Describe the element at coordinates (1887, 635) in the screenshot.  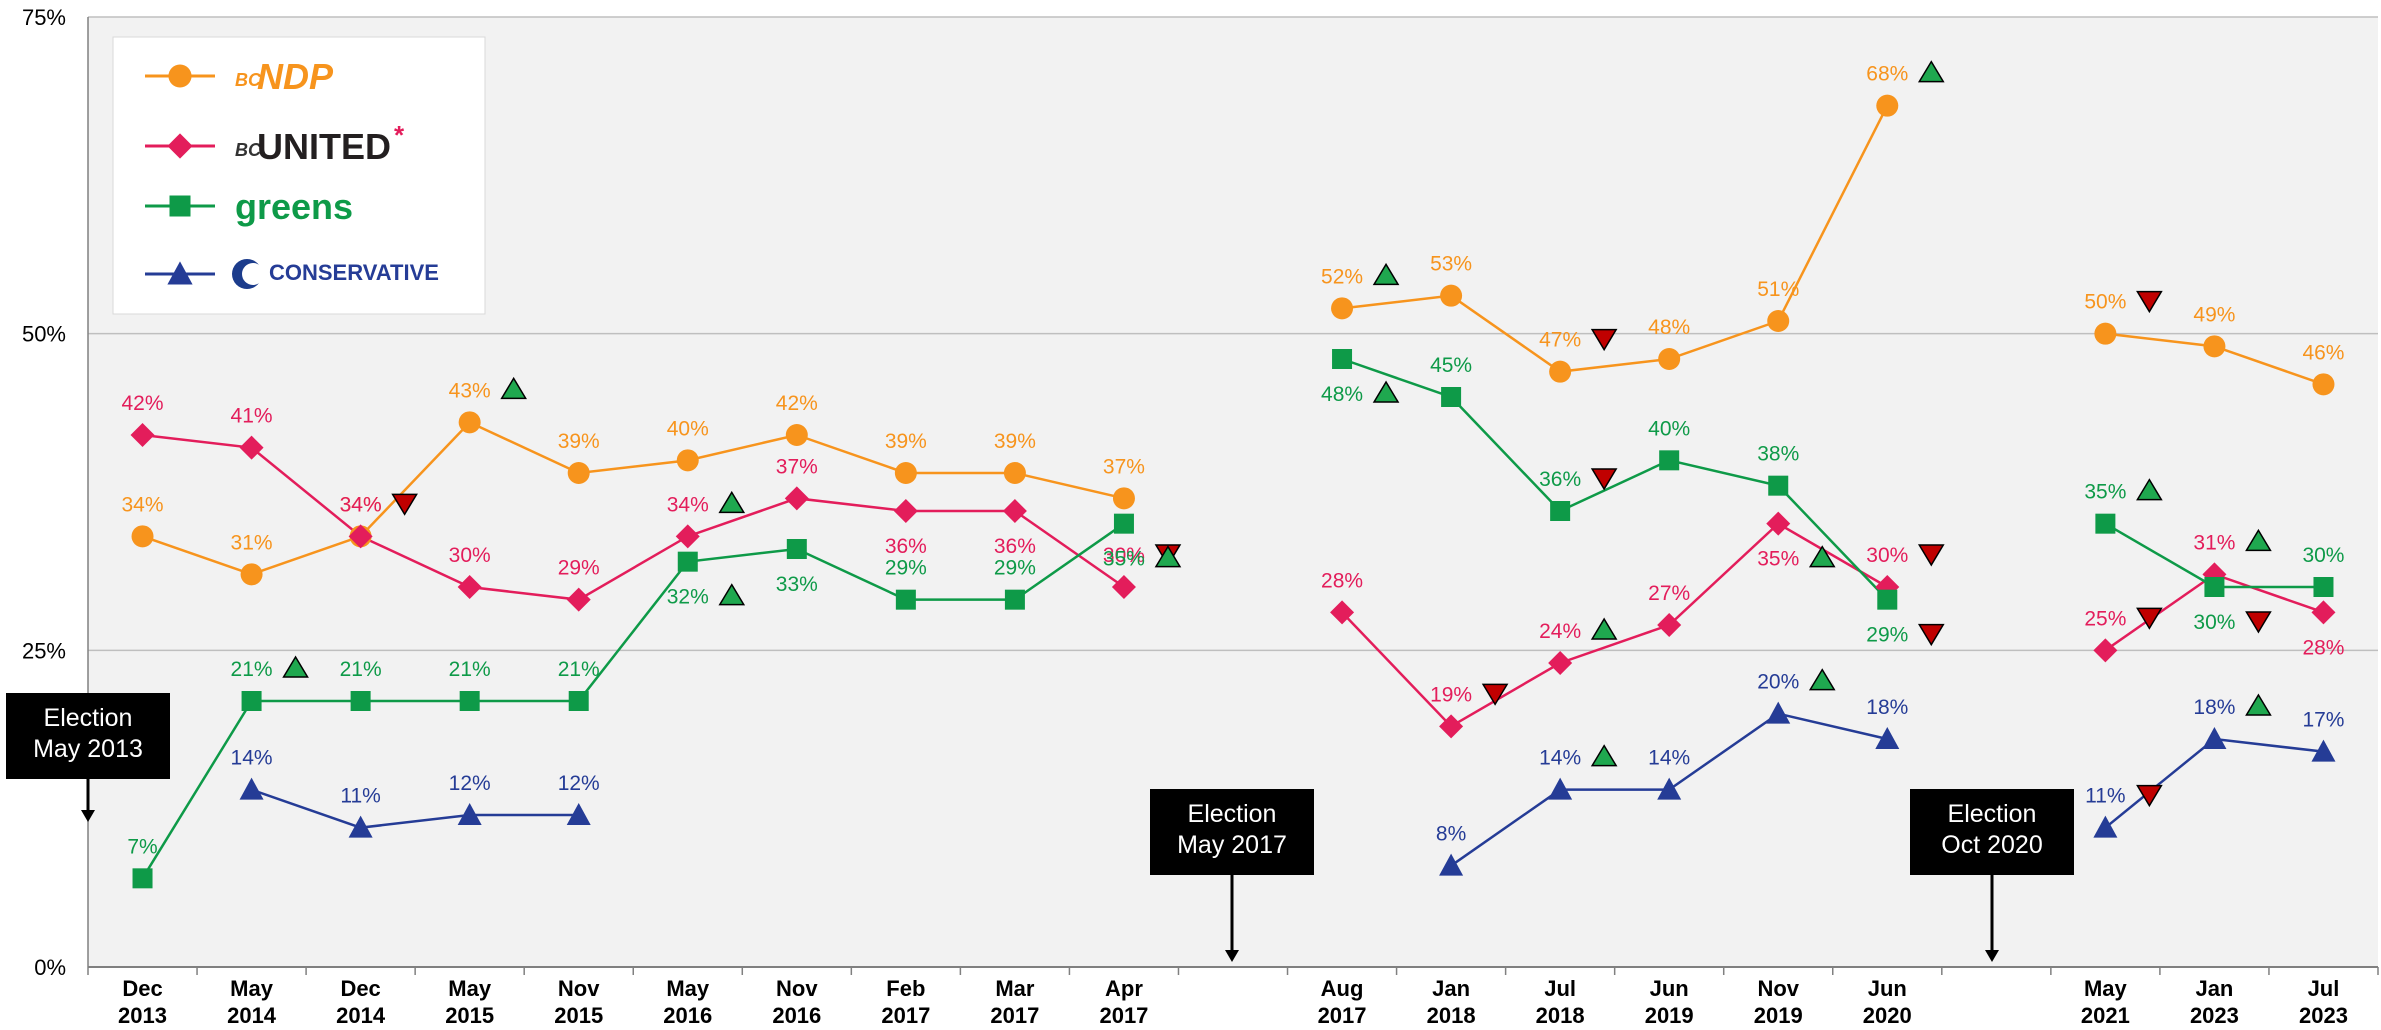
I see `greens-data-label: 29%` at that location.